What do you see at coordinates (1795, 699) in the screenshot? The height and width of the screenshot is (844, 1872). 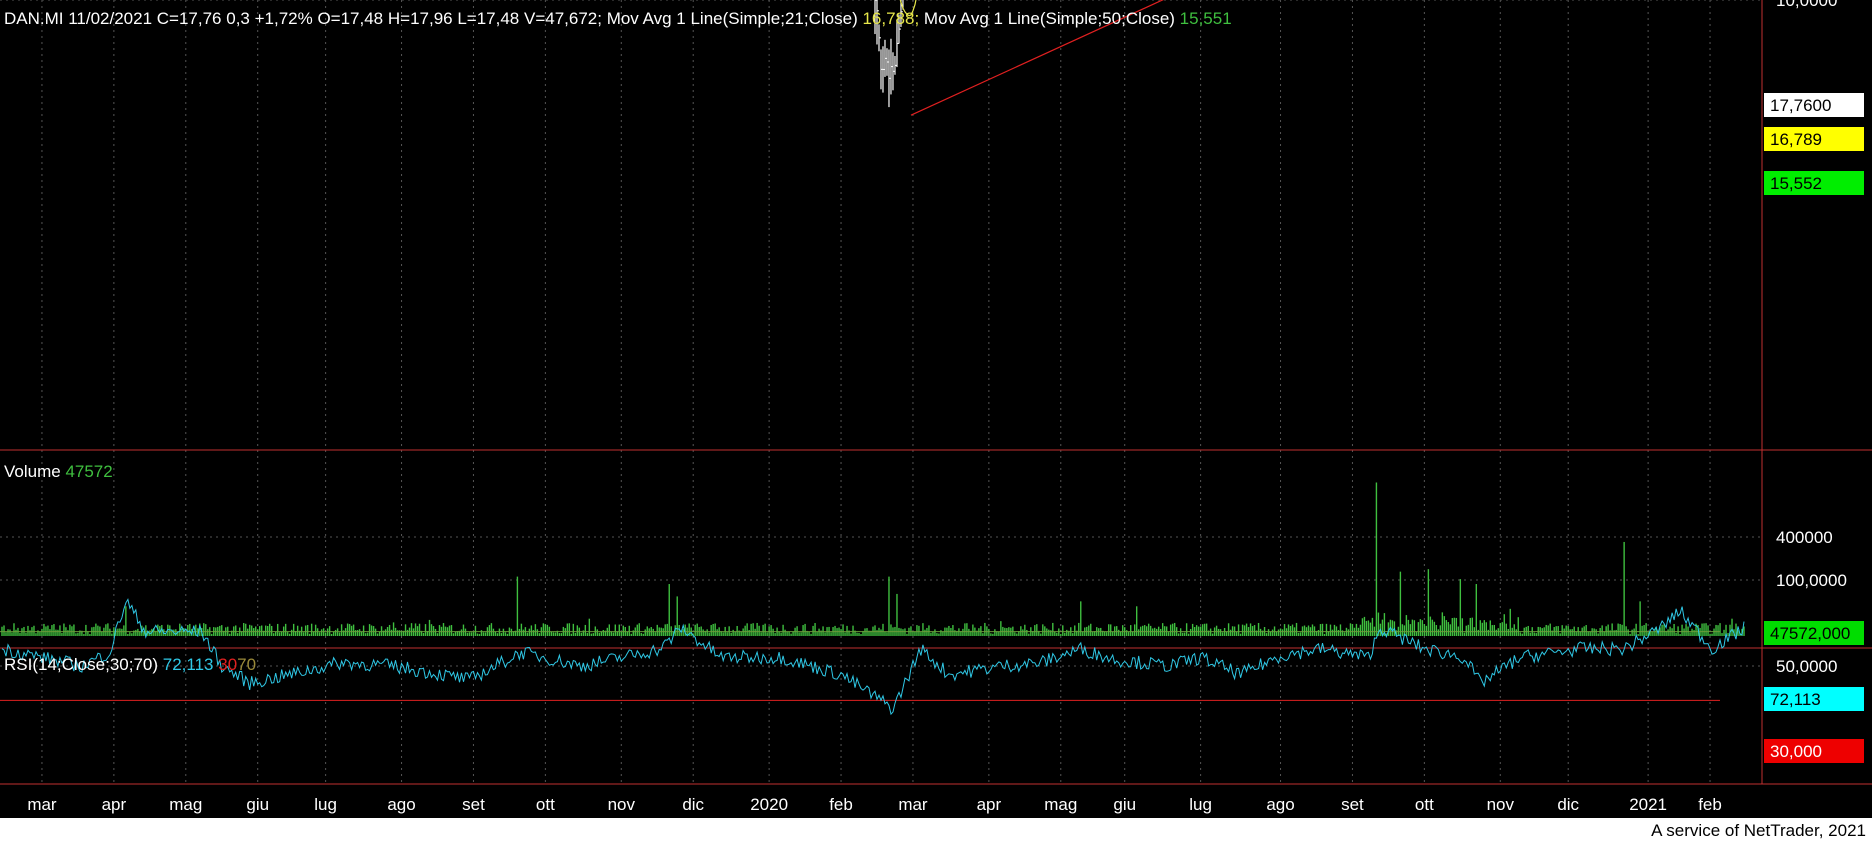 I see `rsi-box: 72,113` at bounding box center [1795, 699].